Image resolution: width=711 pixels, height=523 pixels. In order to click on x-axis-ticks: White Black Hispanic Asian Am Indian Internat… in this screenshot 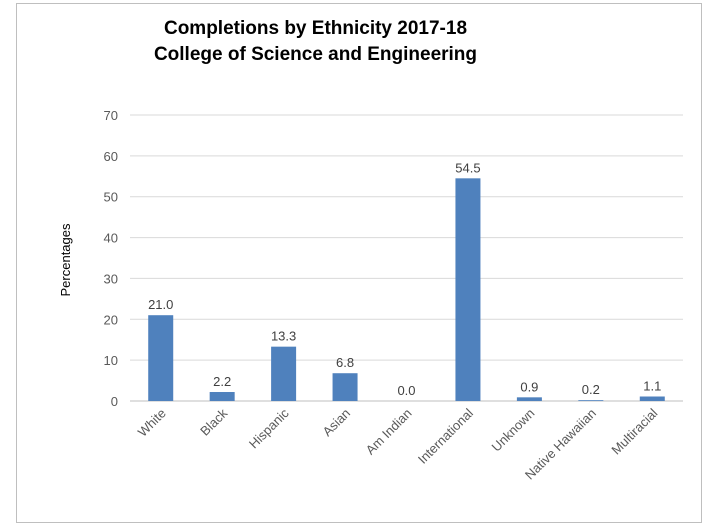, I will do `click(398, 443)`.